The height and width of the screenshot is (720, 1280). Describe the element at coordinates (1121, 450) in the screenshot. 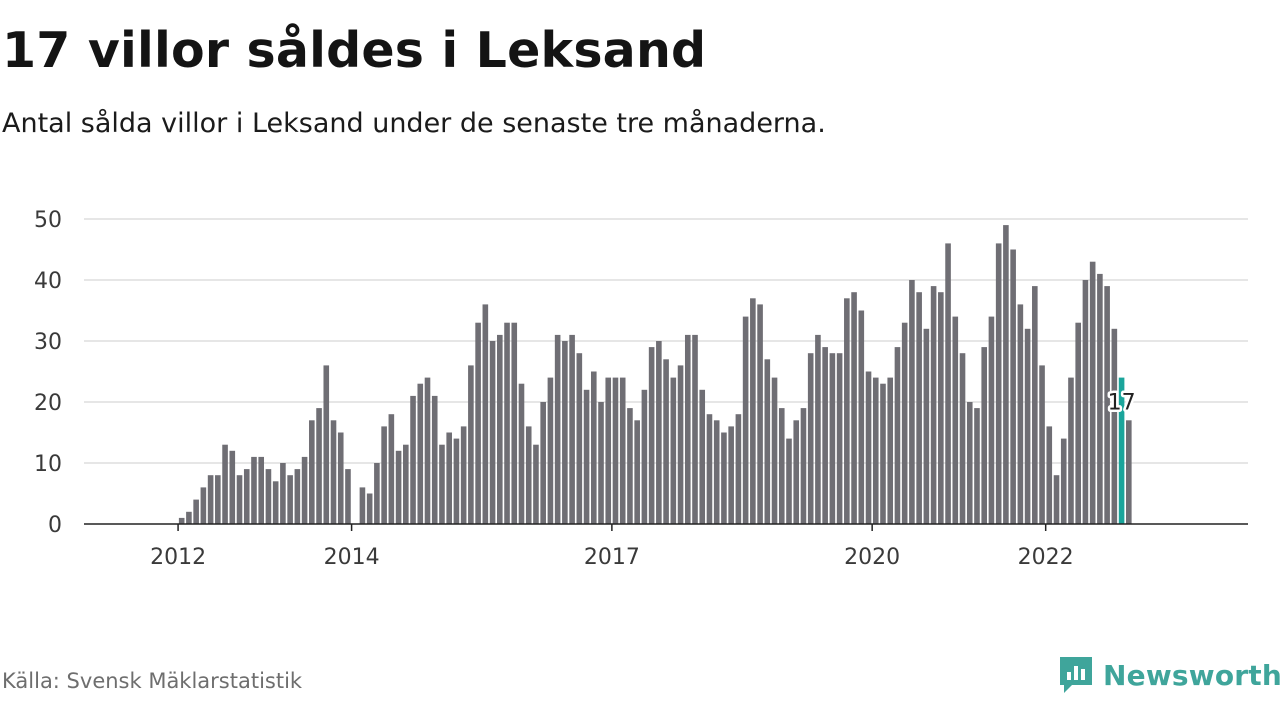

I see `highlighted-bar` at that location.